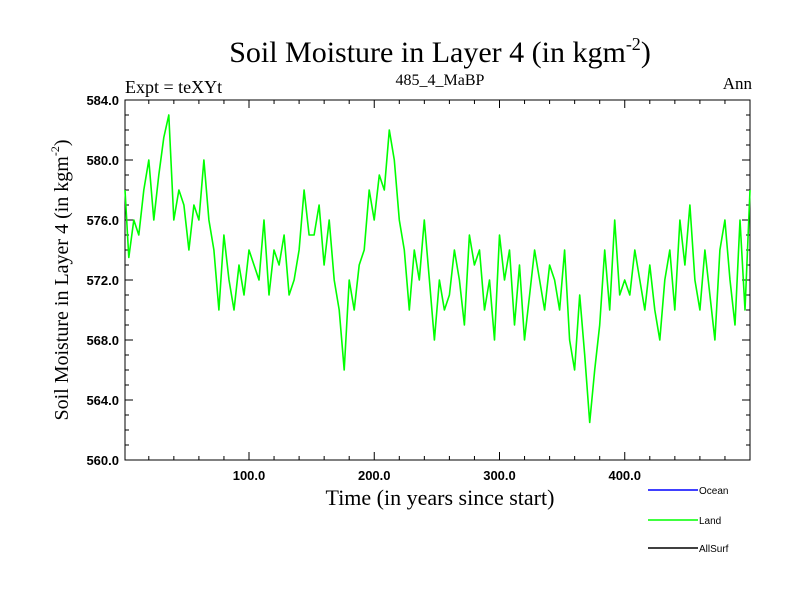 The height and width of the screenshot is (600, 800). What do you see at coordinates (440, 51) in the screenshot?
I see `chart-title: Soil Moisture in Layer 4 (in kgm-2)` at bounding box center [440, 51].